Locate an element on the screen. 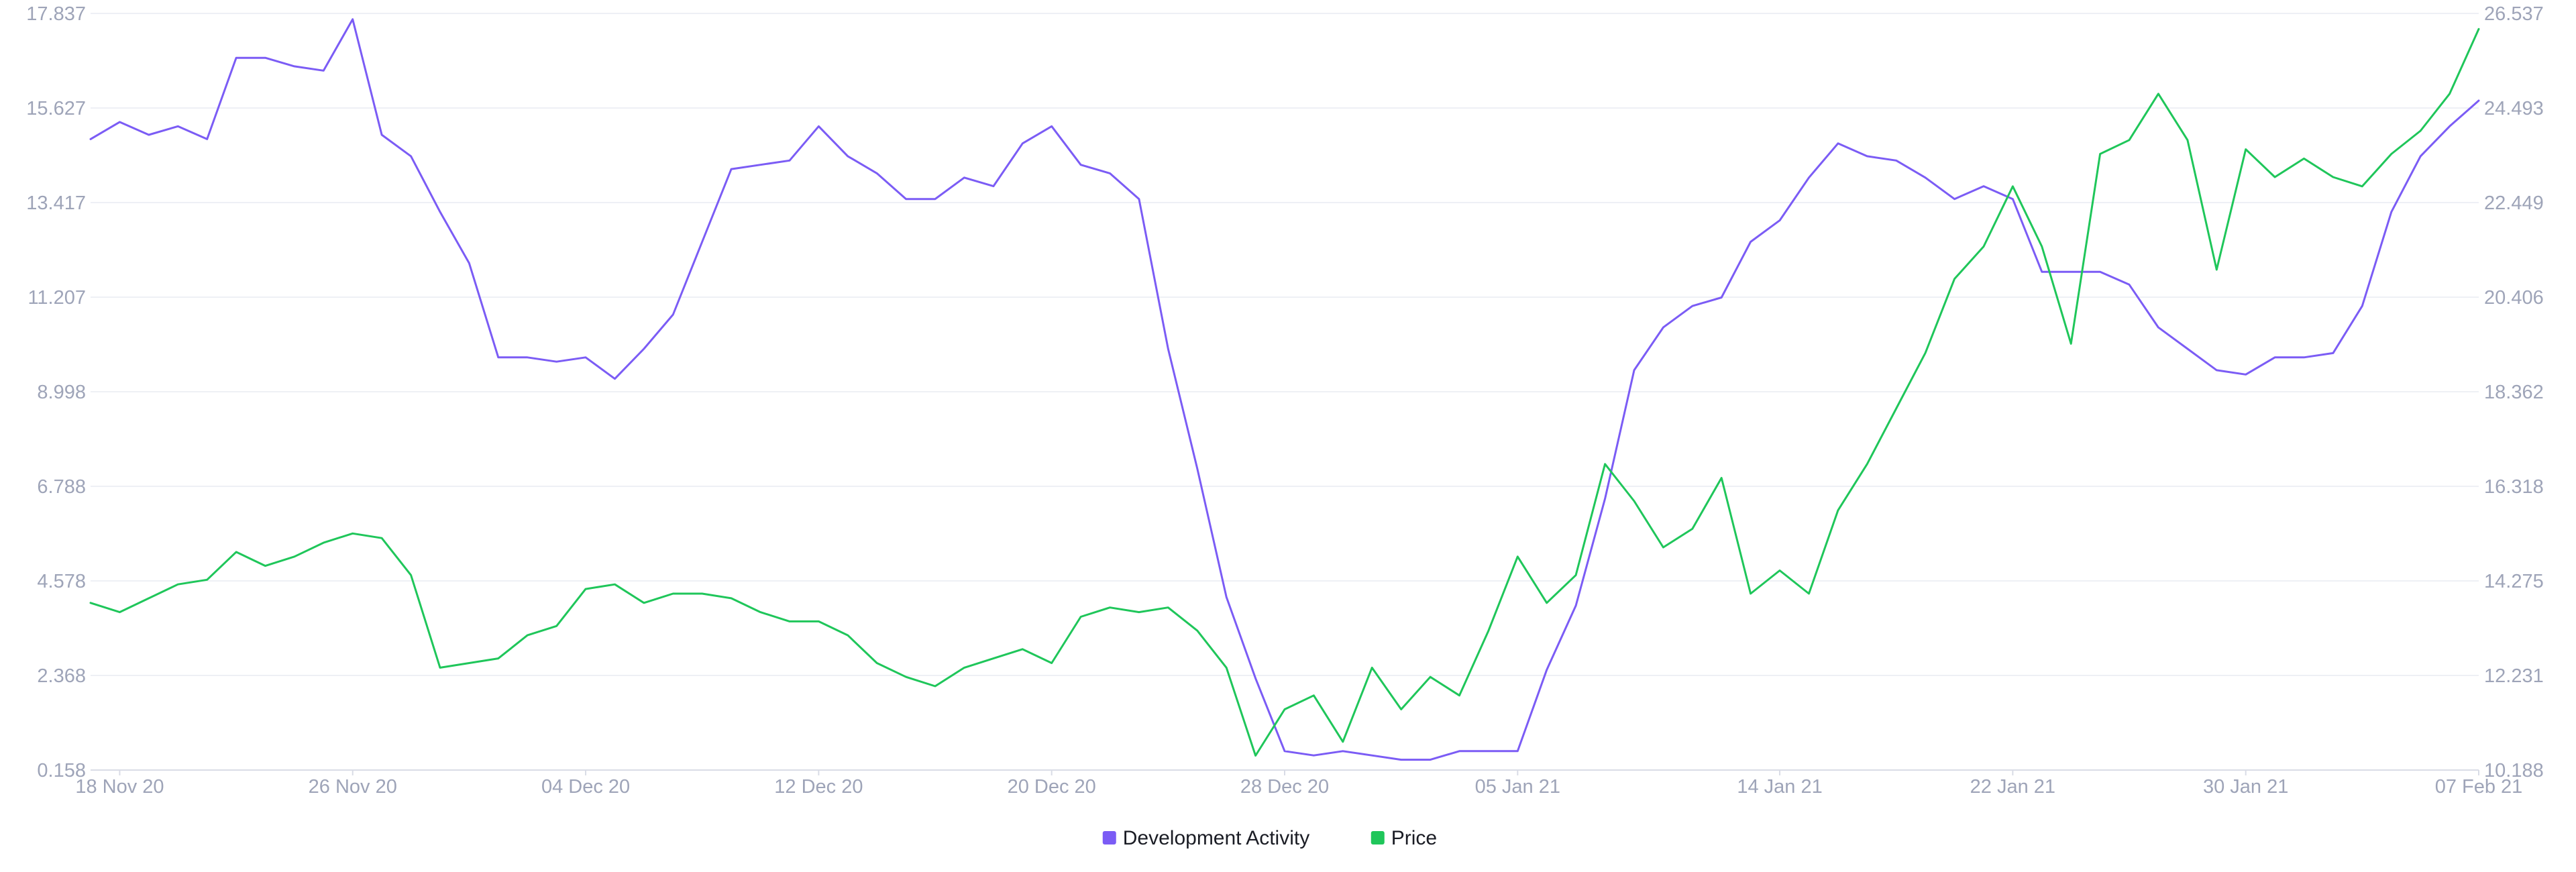 The image size is (2576, 872). x-axis-tick-label: 30 Jan 21 is located at coordinates (2245, 787).